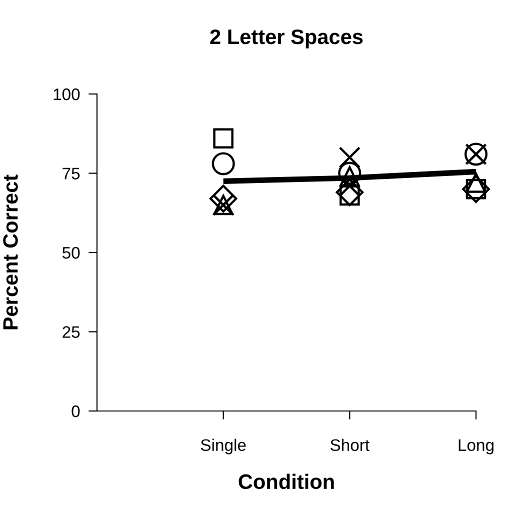 This screenshot has width=505, height=508. I want to click on chart-title: 2 Letter Spaces, so click(286, 38).